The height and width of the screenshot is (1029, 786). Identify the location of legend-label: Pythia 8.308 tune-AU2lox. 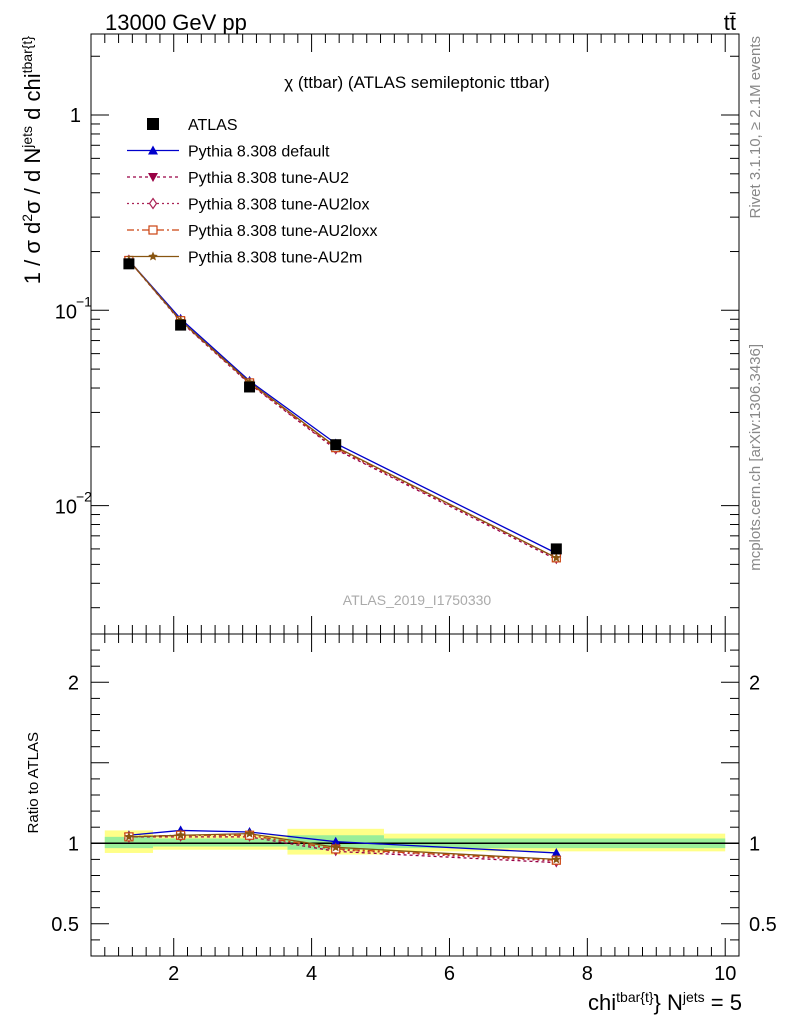
(278, 205).